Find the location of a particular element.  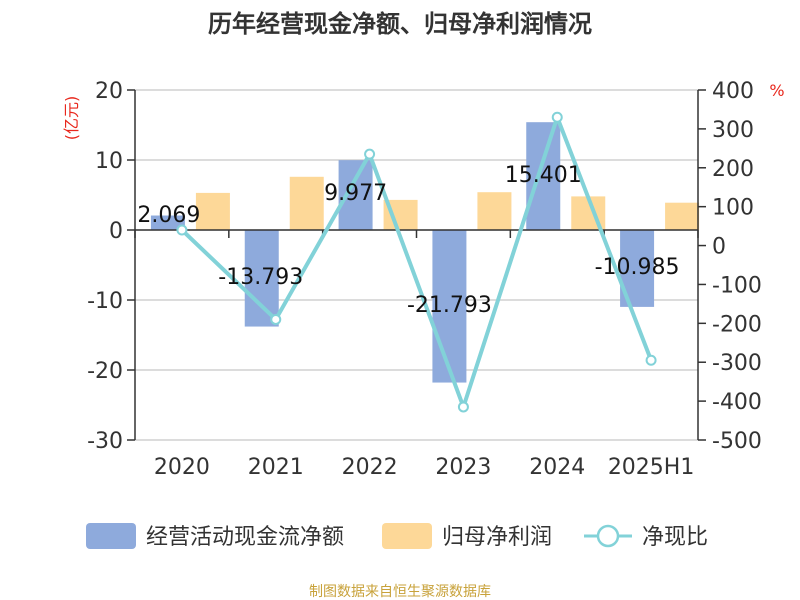

x-tick-label: 2025H1 is located at coordinates (651, 467).